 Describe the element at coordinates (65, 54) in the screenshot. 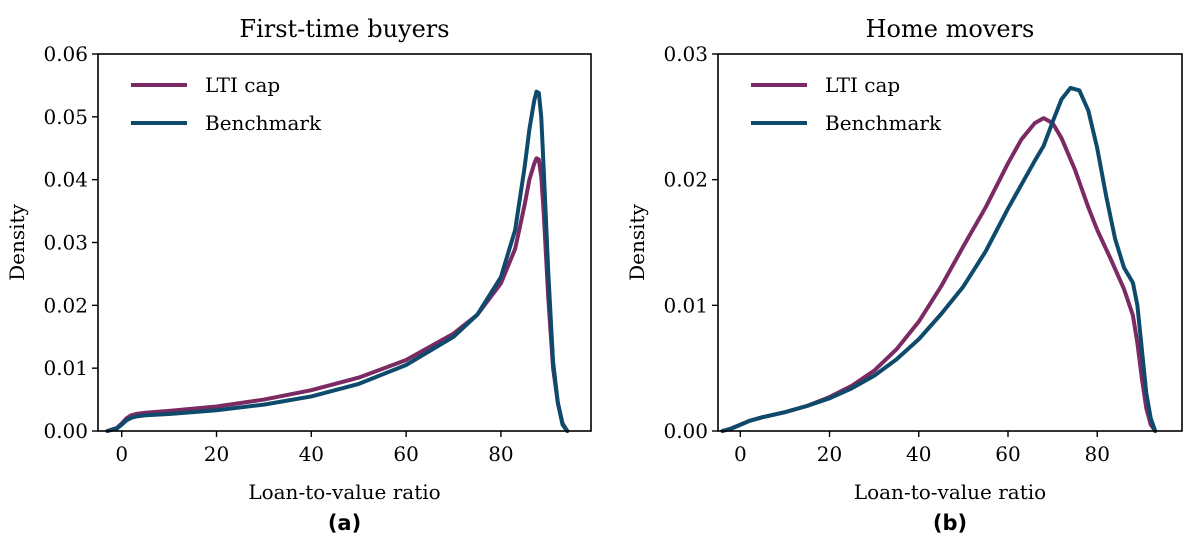

I see `y-tick-label: 0.06` at that location.